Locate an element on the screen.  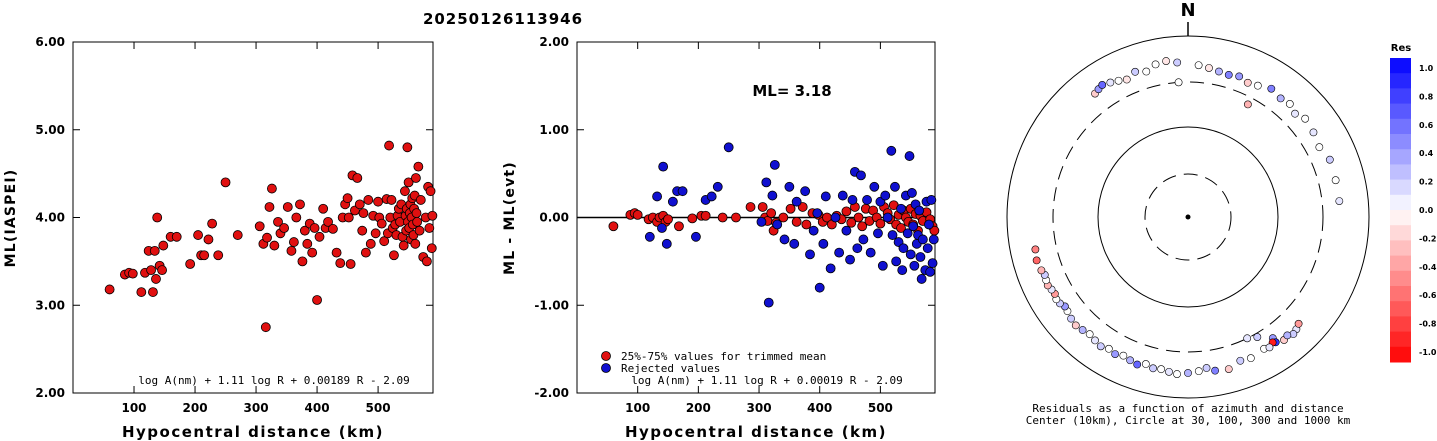
x-tick-label: 300 is located at coordinates (256, 408).